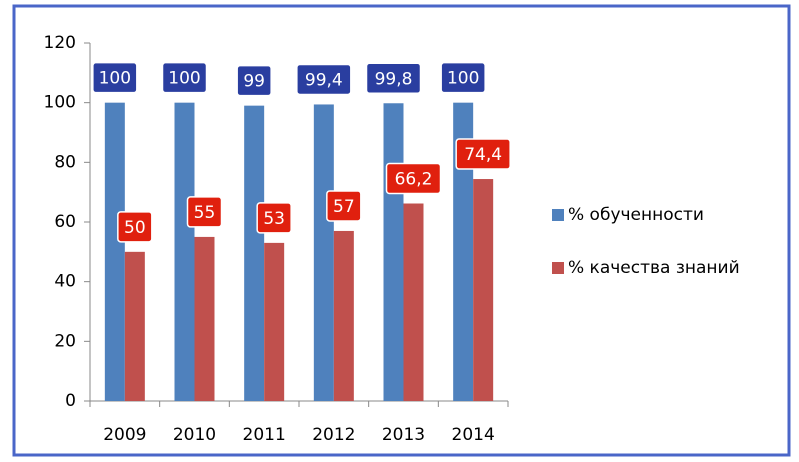 This screenshot has height=462, width=799. I want to click on x-tick-label: 2014, so click(473, 435).